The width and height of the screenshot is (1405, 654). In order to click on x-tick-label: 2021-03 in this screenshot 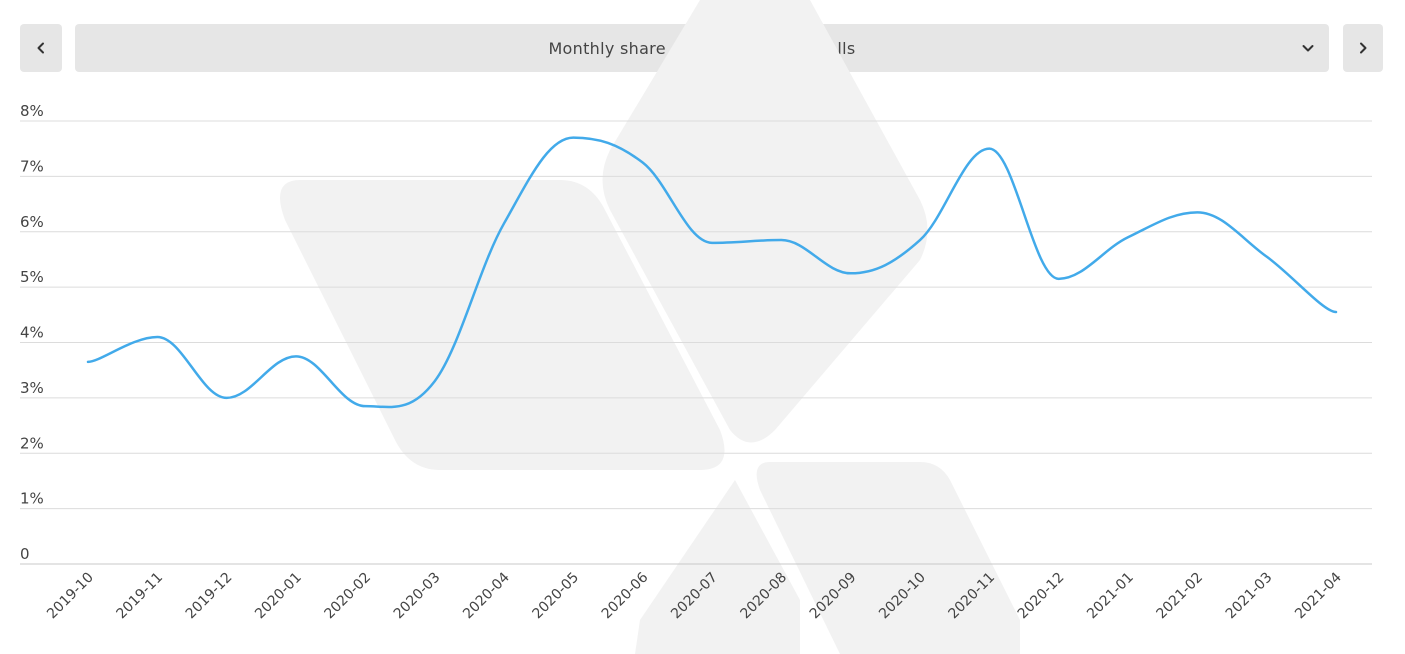, I will do `click(1249, 596)`.